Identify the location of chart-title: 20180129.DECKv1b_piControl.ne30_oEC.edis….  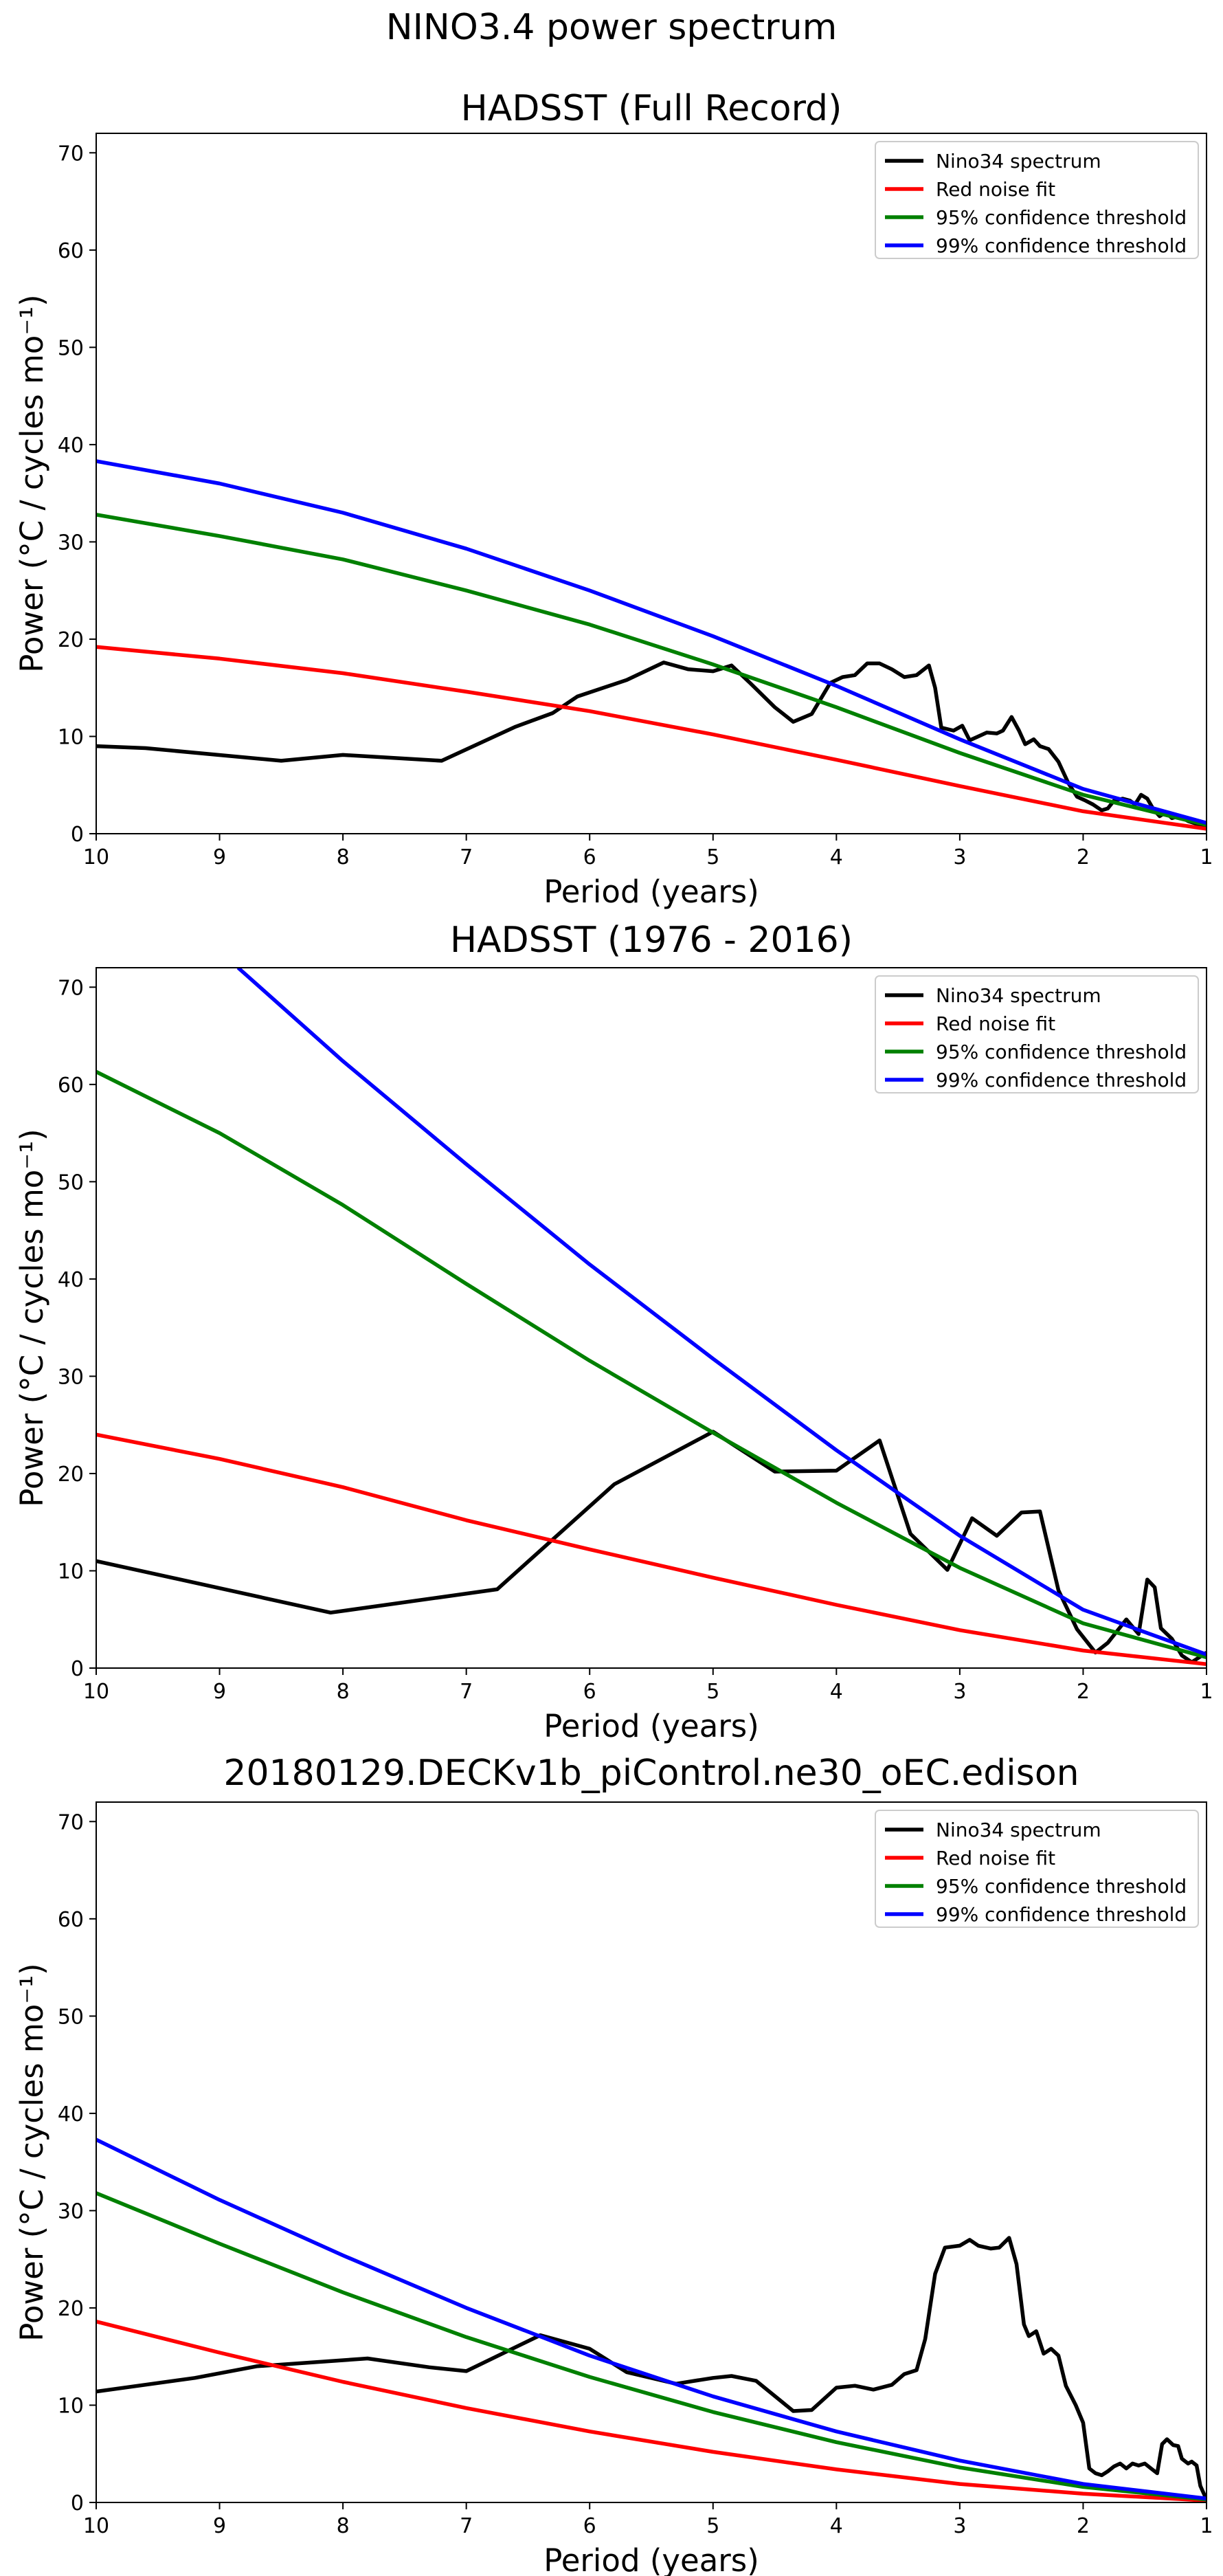
(651, 1773).